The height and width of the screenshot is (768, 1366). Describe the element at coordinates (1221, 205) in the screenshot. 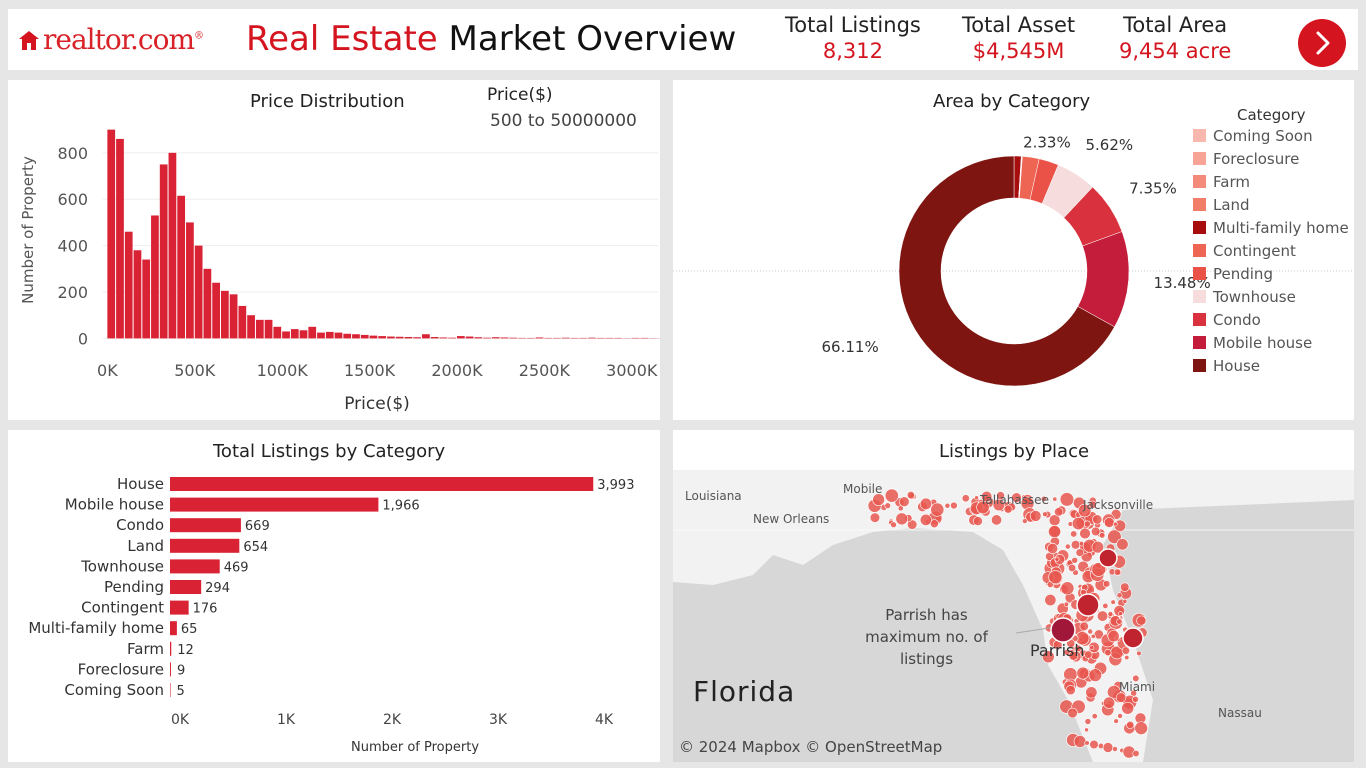

I see `legend-item: Land` at that location.